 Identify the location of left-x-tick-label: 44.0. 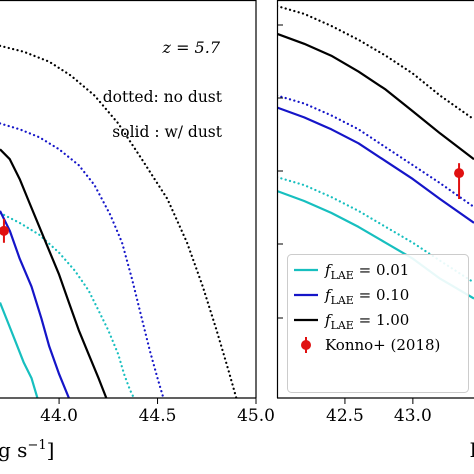
(59, 416).